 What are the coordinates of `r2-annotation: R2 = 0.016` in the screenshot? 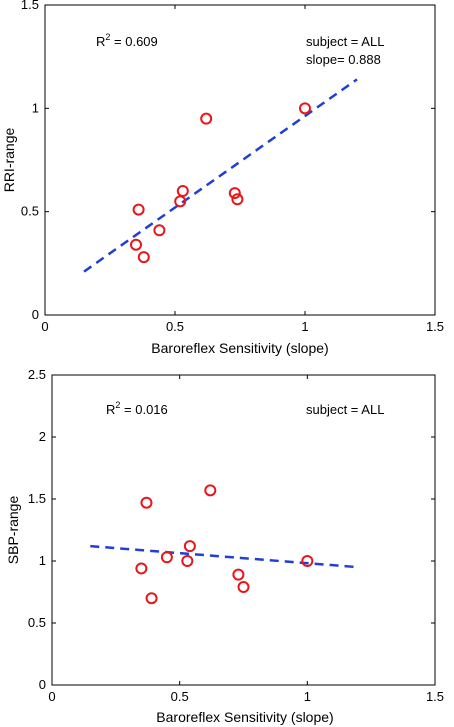 It's located at (137, 408).